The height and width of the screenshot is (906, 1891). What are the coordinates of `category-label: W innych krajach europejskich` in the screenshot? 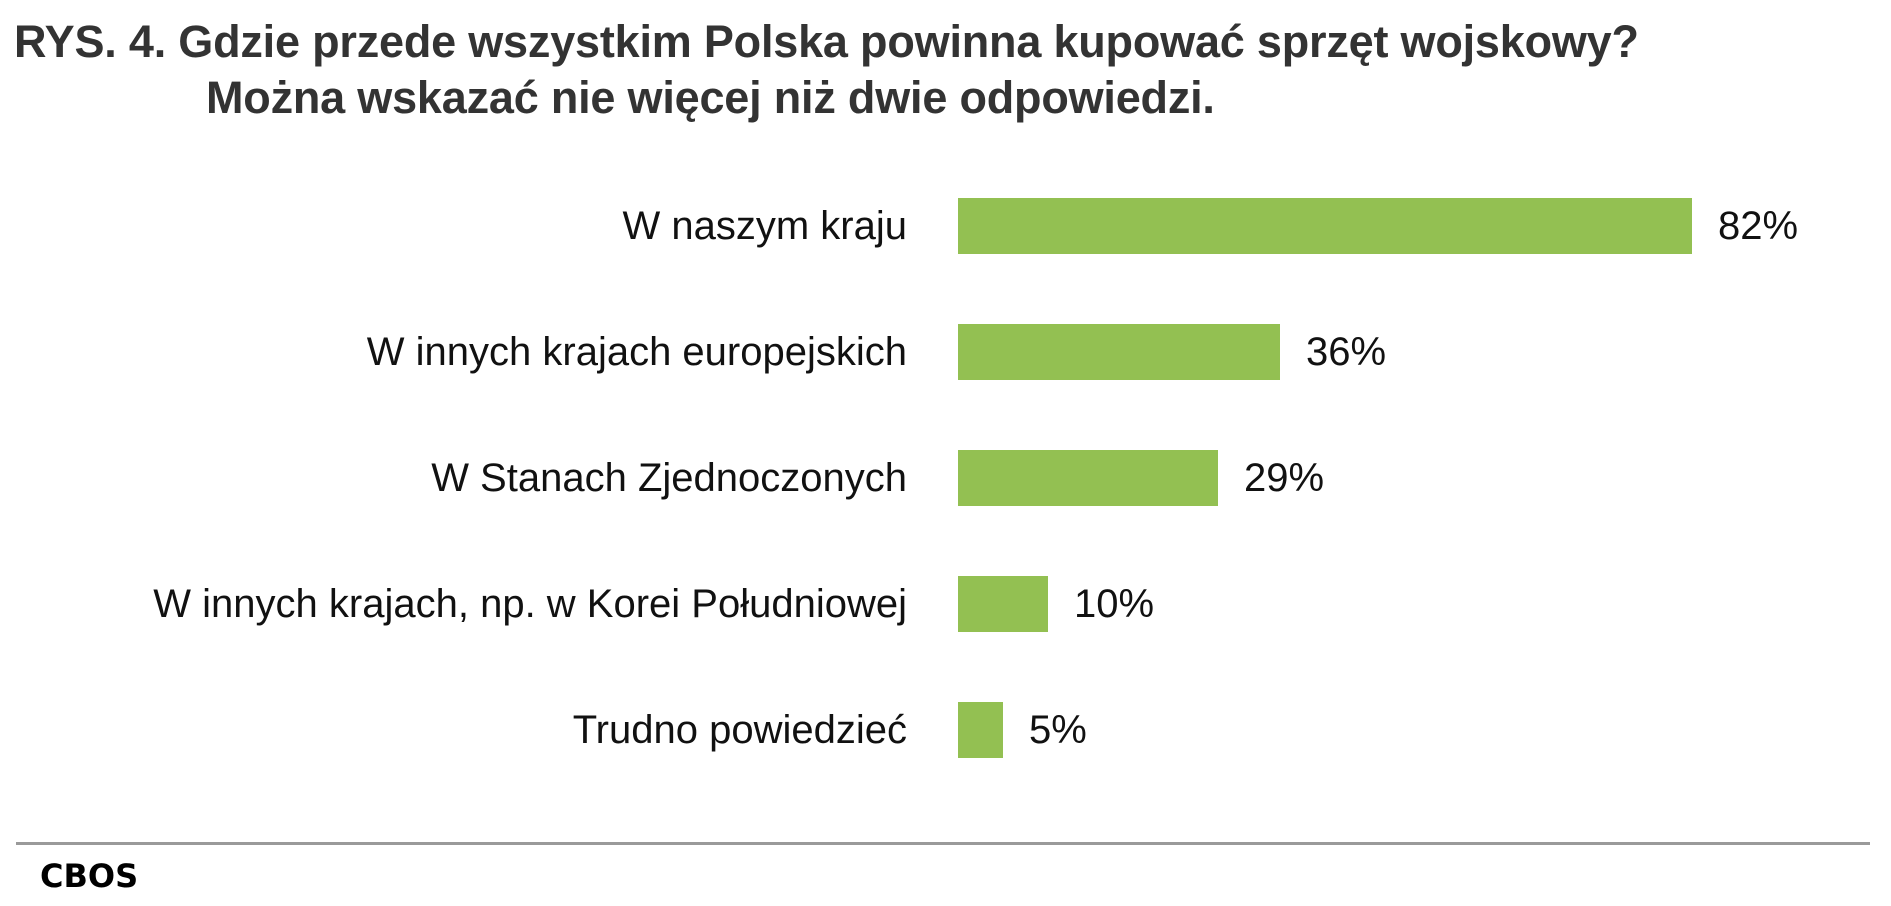 It's located at (636, 352).